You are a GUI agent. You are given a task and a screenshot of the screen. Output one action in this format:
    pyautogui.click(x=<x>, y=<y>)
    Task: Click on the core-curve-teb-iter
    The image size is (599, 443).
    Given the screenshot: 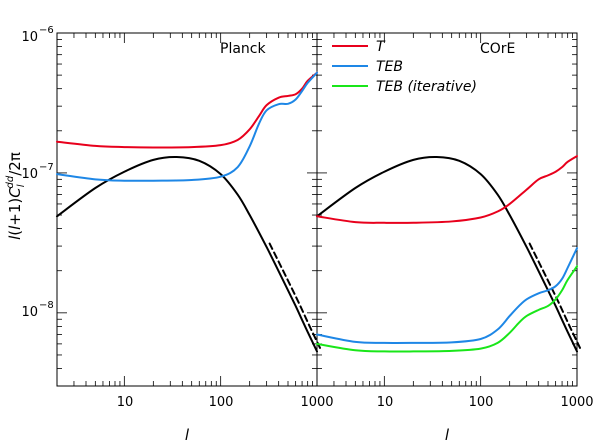 What is the action you would take?
    pyautogui.click(x=447, y=309)
    